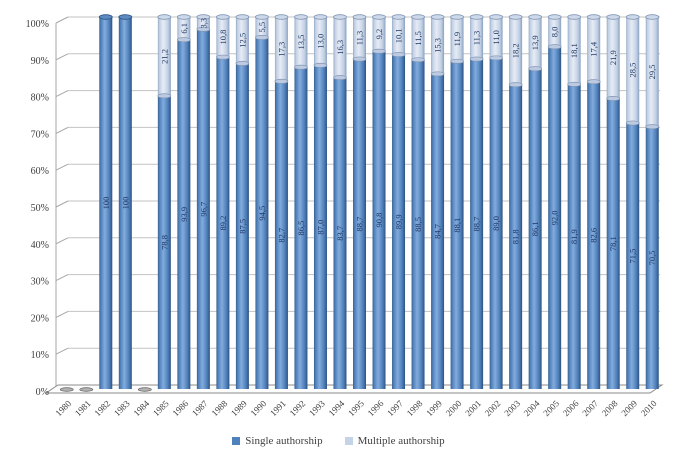 This screenshot has height=460, width=677. I want to click on x-axis-label: 1996, so click(376, 408).